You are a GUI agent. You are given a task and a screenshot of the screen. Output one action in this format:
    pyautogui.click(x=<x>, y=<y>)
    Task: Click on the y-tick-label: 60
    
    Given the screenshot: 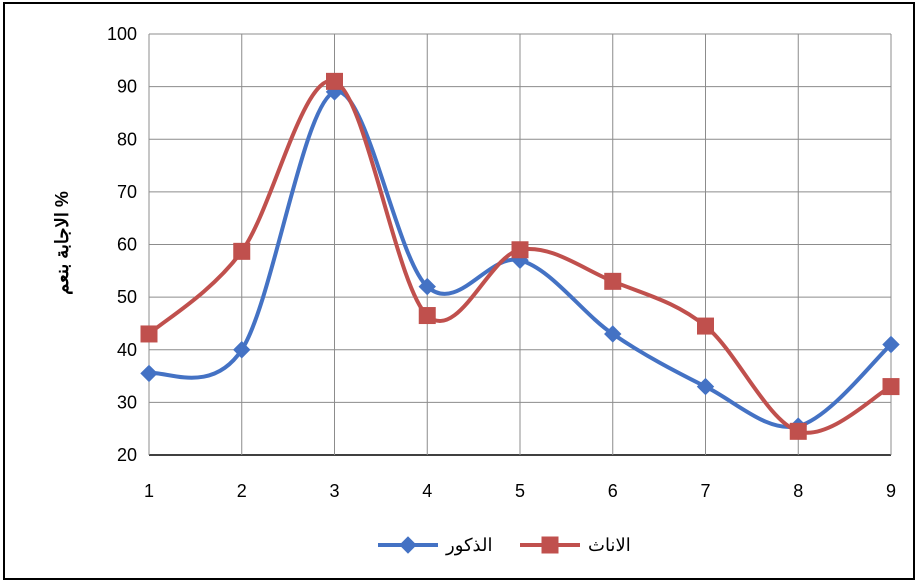 What is the action you would take?
    pyautogui.click(x=127, y=245)
    